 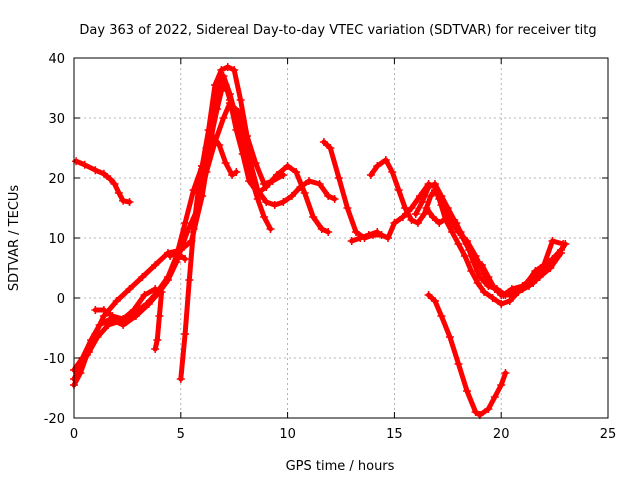 I want to click on y-tick-label: -10, so click(x=54, y=359).